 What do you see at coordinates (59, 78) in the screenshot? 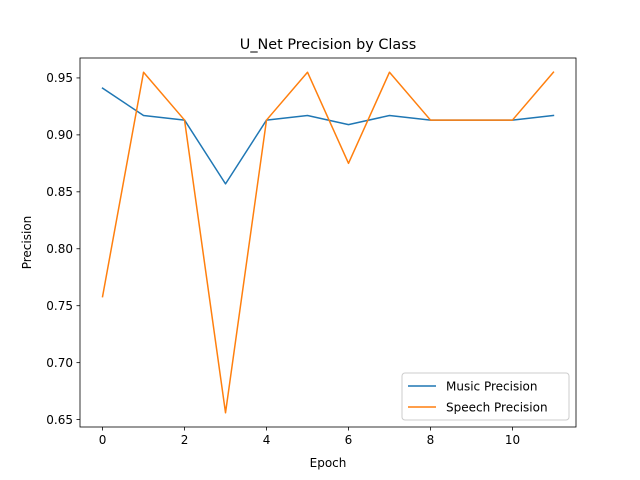
I see `y-tick-label: 0.95` at bounding box center [59, 78].